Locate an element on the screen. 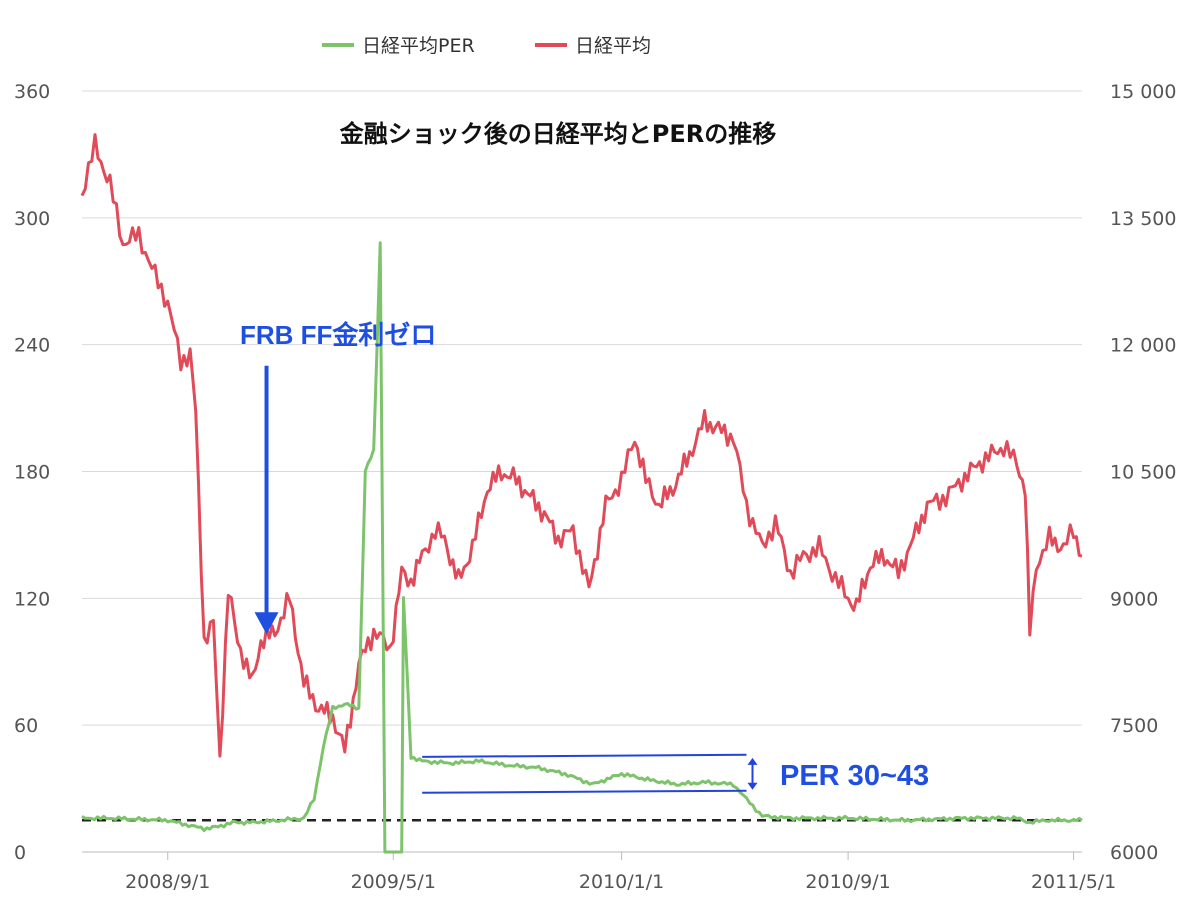 Image resolution: width=1200 pixels, height=918 pixels. annotation-per-upper-line is located at coordinates (584, 755).